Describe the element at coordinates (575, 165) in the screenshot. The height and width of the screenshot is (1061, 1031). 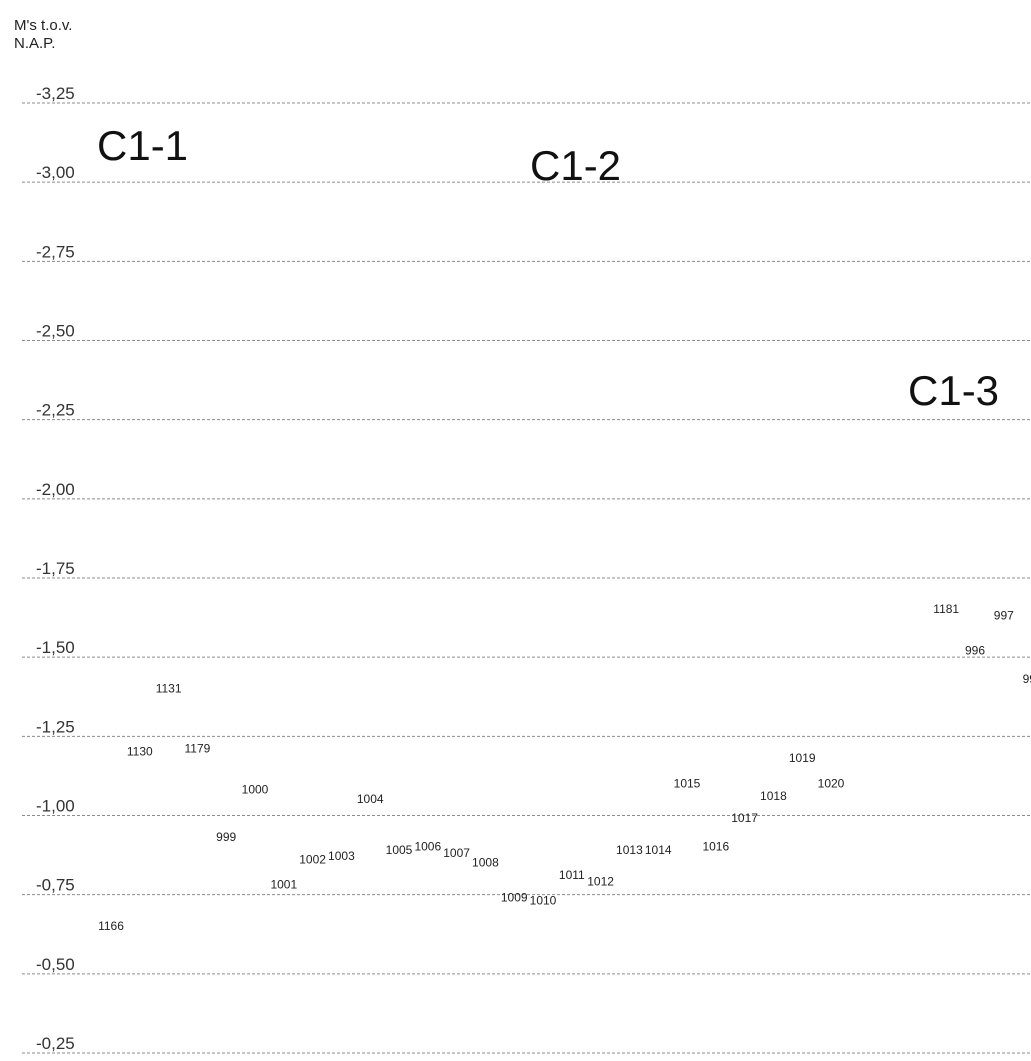
I see `group-label: C1-2` at that location.